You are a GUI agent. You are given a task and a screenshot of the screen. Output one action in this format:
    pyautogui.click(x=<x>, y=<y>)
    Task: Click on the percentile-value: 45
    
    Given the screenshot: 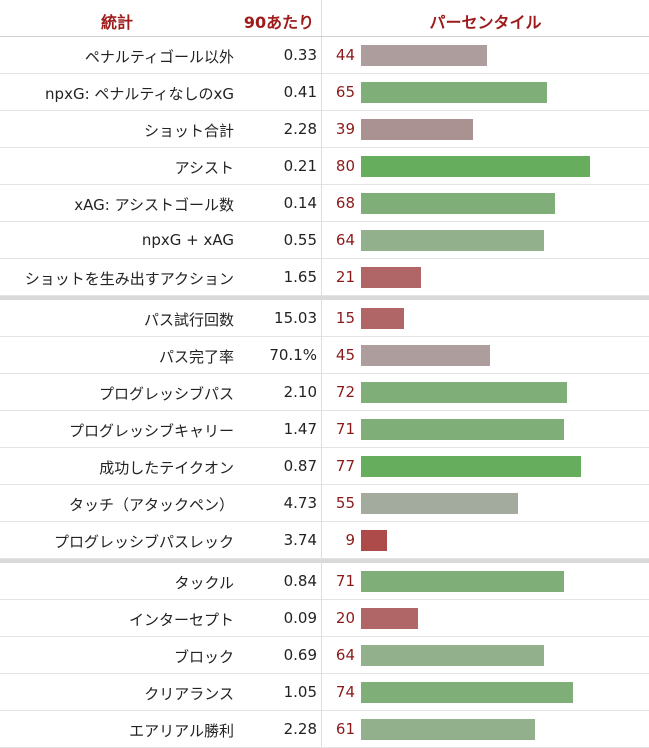 What is the action you would take?
    pyautogui.click(x=345, y=355)
    